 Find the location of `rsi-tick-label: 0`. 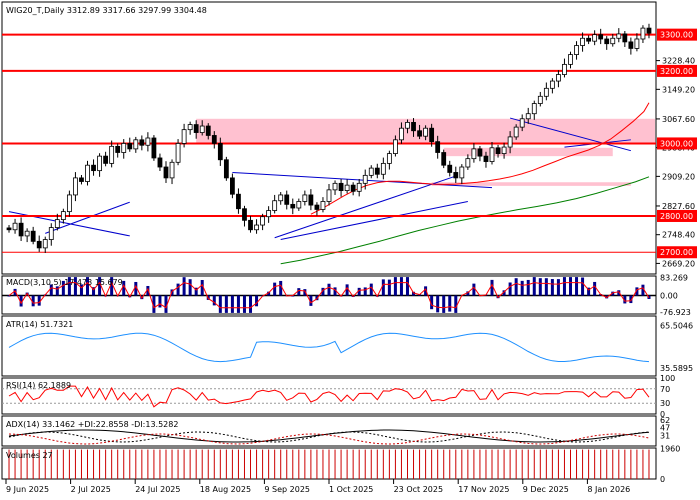

rsi-tick-label: 0 is located at coordinates (662, 414).